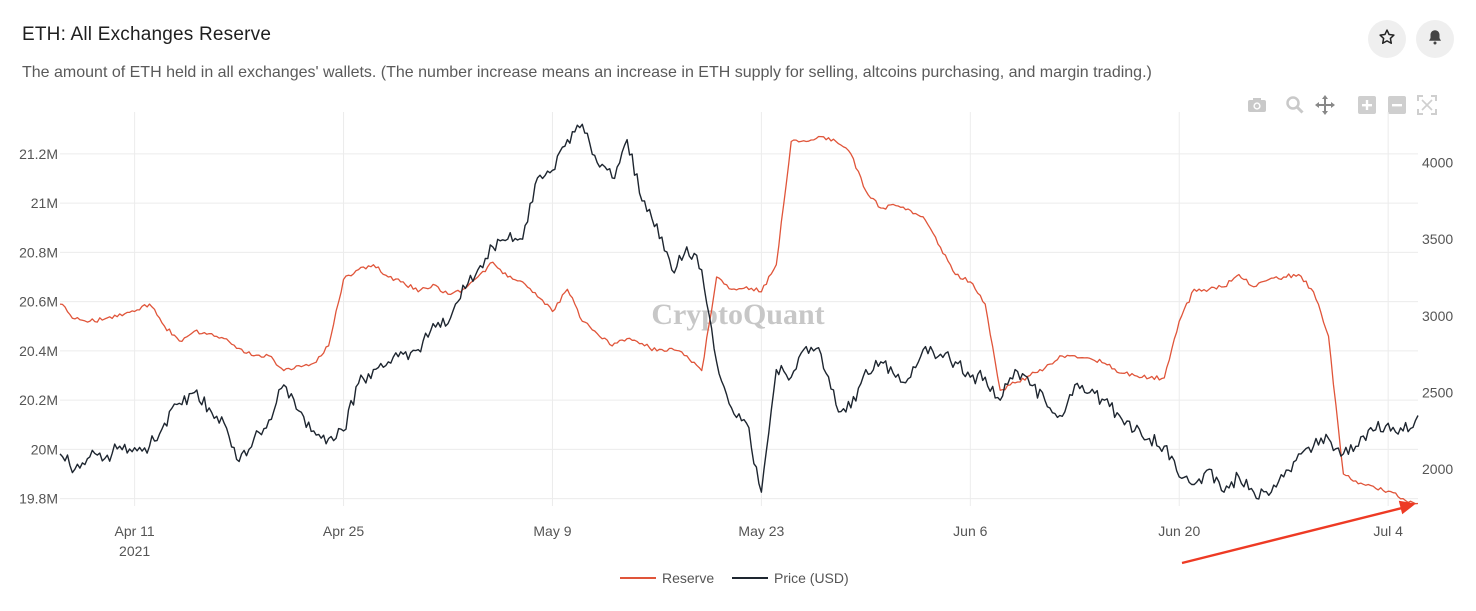 The height and width of the screenshot is (611, 1476). Describe the element at coordinates (38, 154) in the screenshot. I see `y-left-tick-label: 21.2M` at that location.